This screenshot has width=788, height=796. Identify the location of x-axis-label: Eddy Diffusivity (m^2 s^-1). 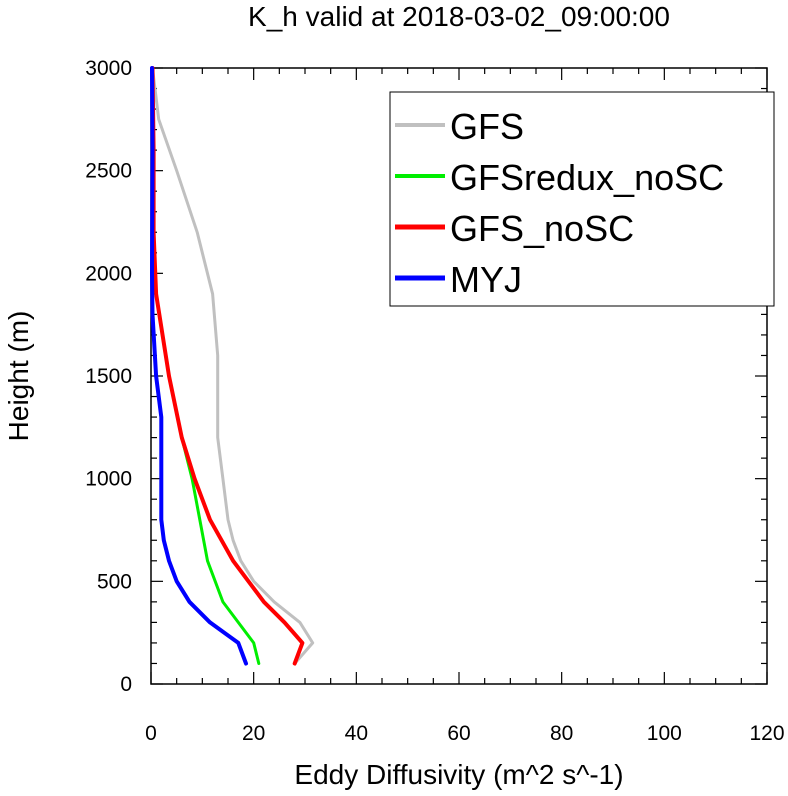
(458, 774).